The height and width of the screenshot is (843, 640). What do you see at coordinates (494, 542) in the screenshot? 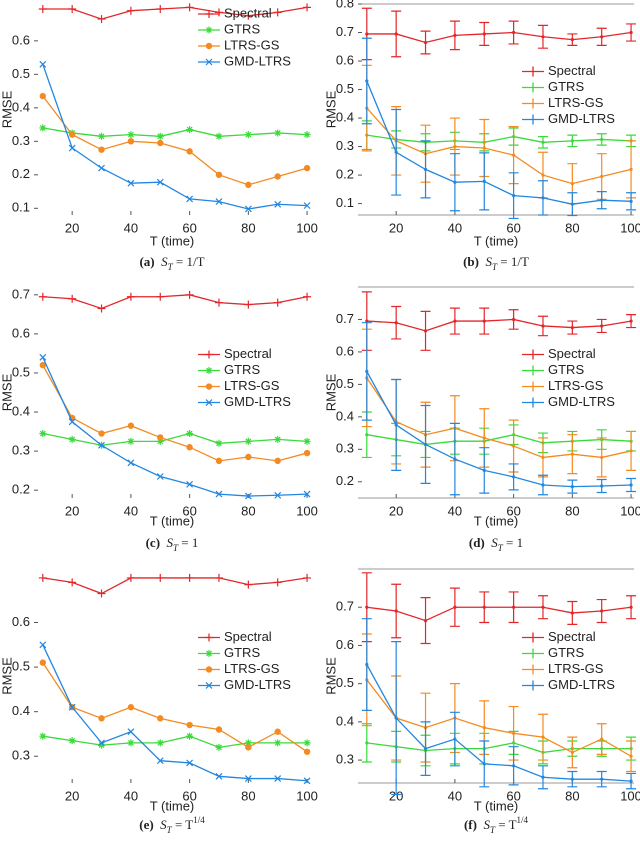
I see `caption-formula: S` at bounding box center [494, 542].